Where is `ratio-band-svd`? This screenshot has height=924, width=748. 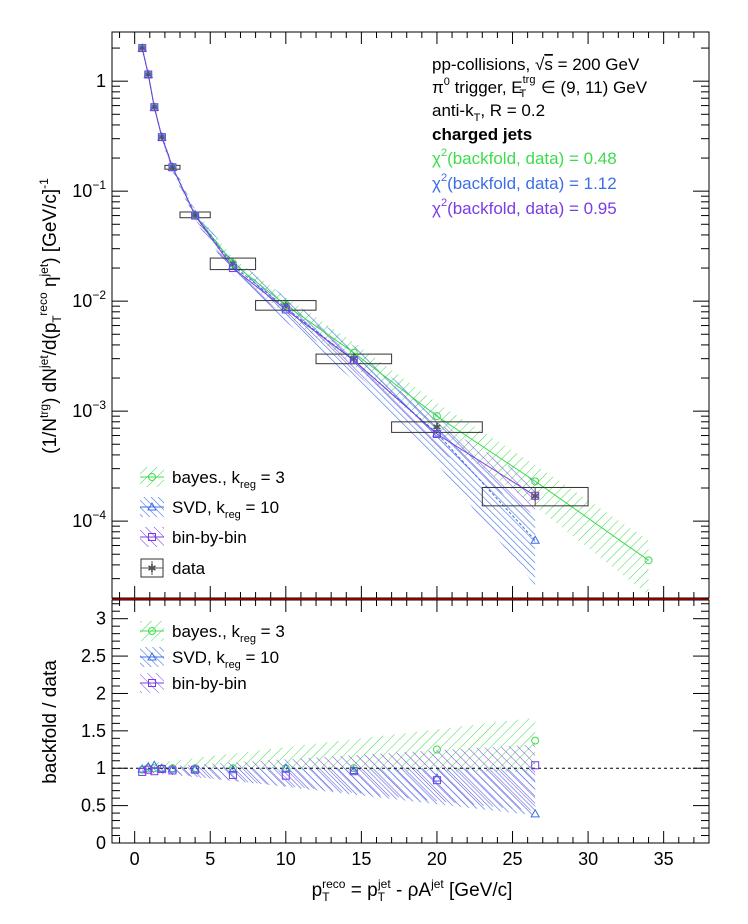
ratio-band-svd is located at coordinates (339, 791).